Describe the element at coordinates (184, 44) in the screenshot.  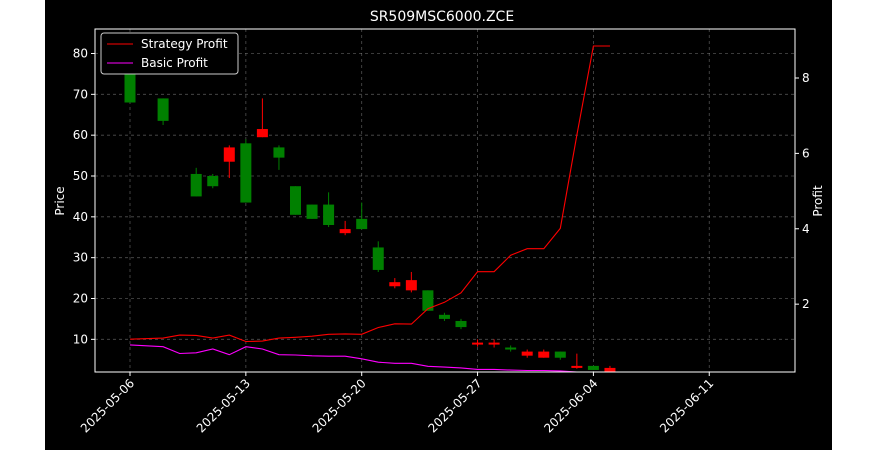
I see `legend-strategy-label: Strategy Profit` at that location.